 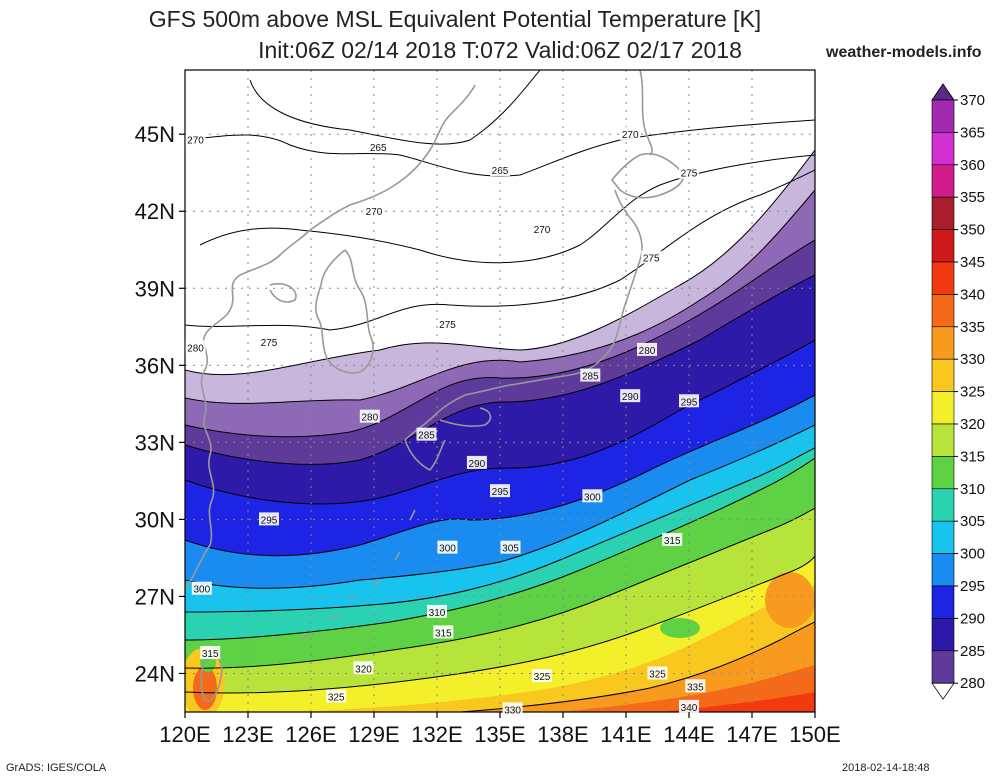 What do you see at coordinates (155, 211) in the screenshot?
I see `lat-tick-label: 42N` at bounding box center [155, 211].